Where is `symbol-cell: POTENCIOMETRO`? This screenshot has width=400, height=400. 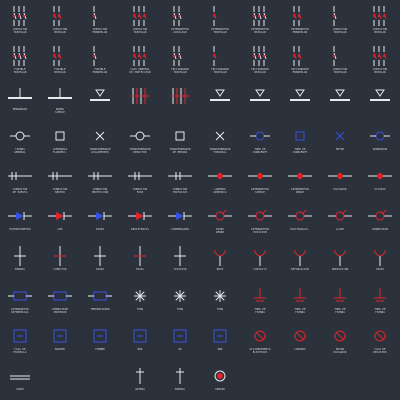 symbol-cell: POTENCIOMETRO is located at coordinates (20, 222).